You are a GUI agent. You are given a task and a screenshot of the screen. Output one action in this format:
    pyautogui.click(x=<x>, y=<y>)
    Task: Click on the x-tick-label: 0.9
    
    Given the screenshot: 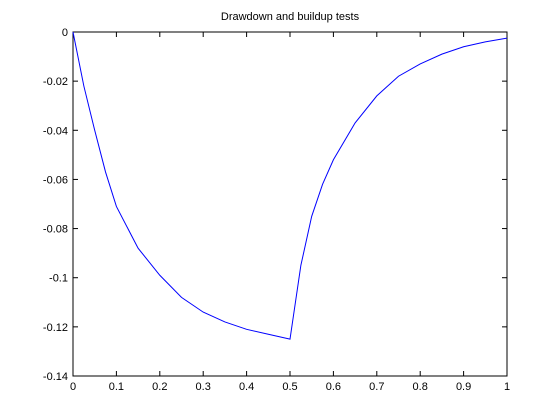 What is the action you would take?
    pyautogui.click(x=463, y=387)
    